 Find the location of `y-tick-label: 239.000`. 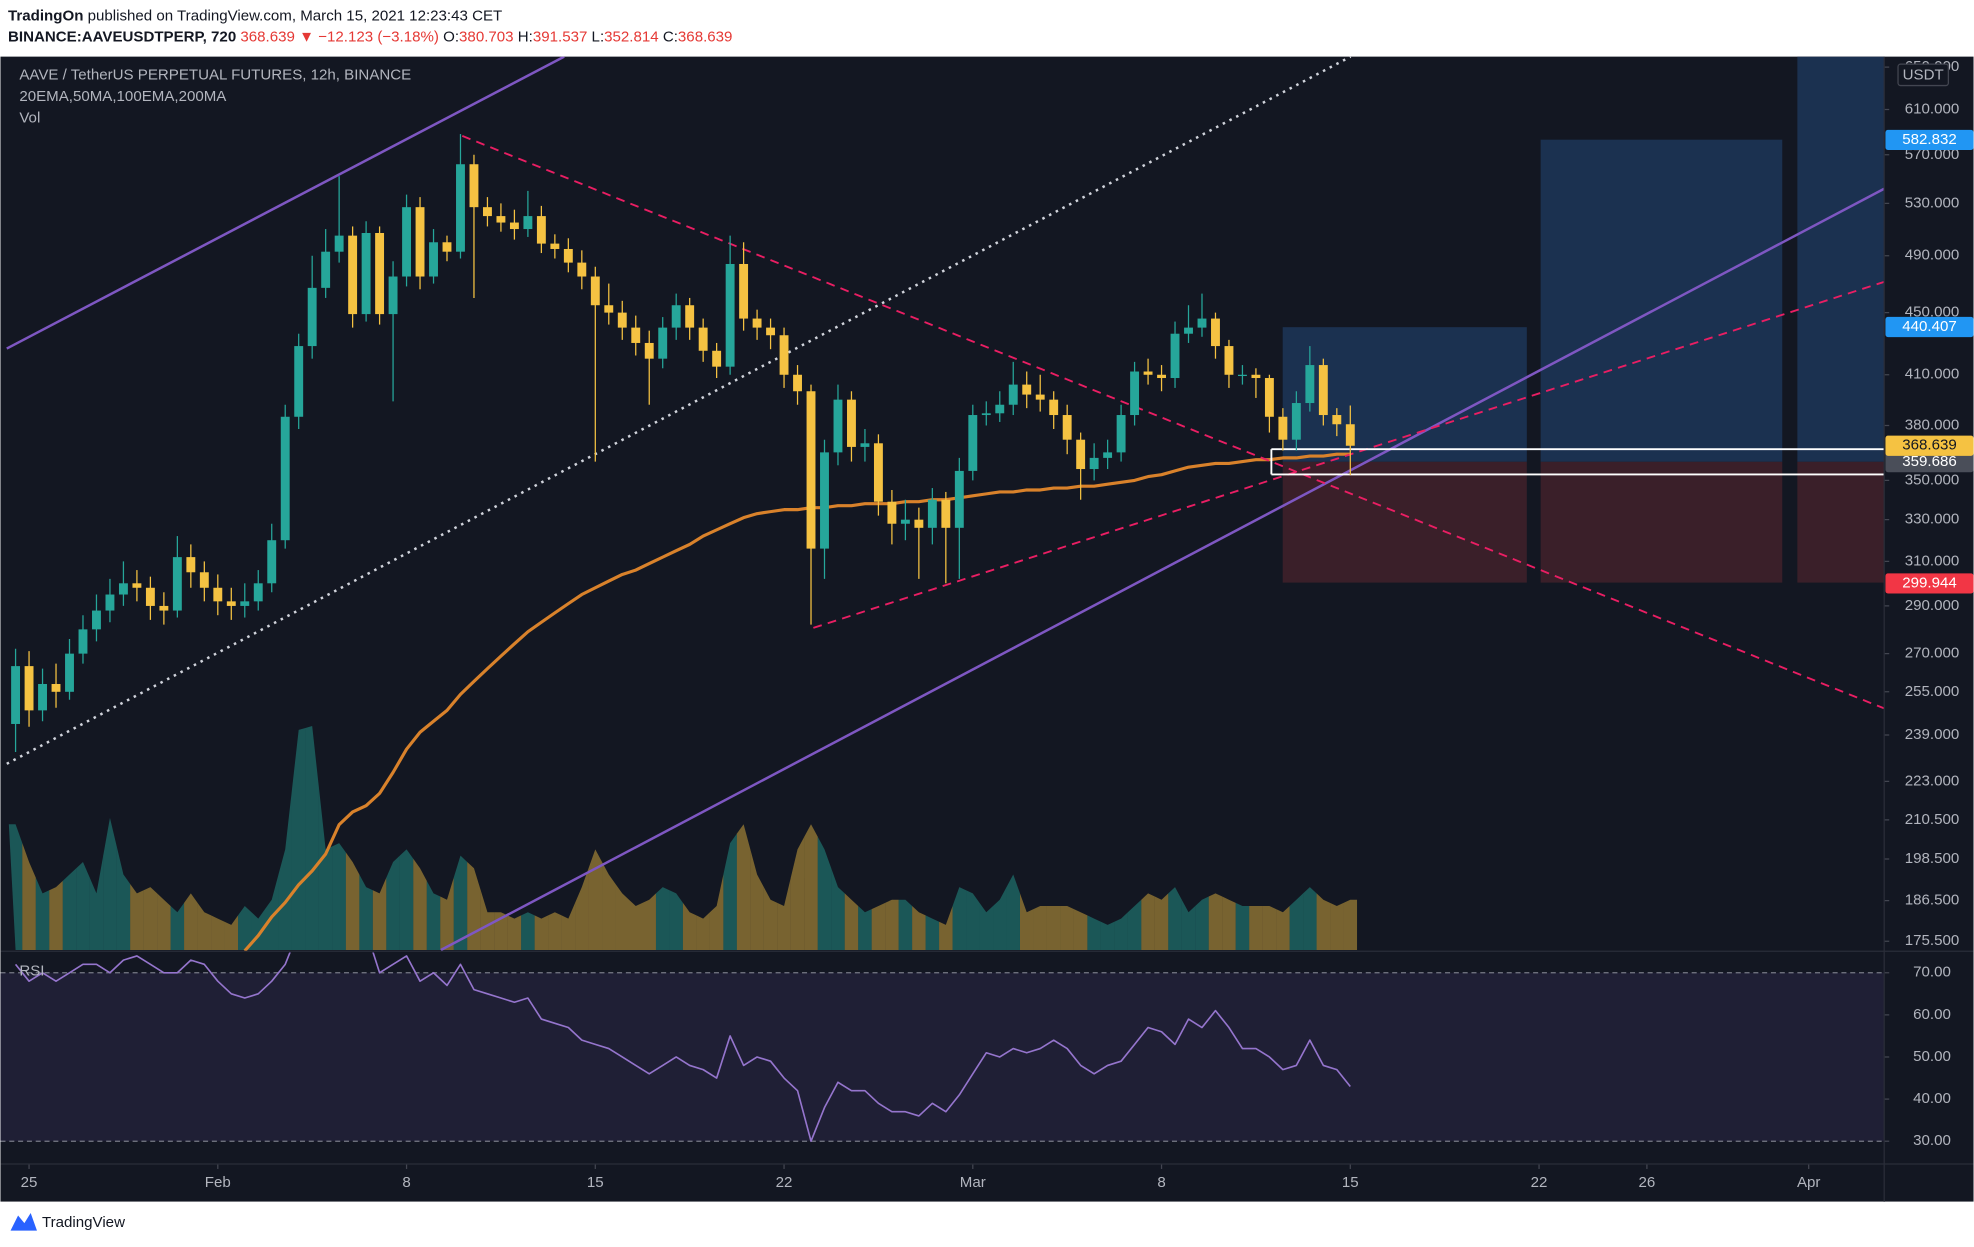

y-tick-label: 239.000 is located at coordinates (1932, 734).